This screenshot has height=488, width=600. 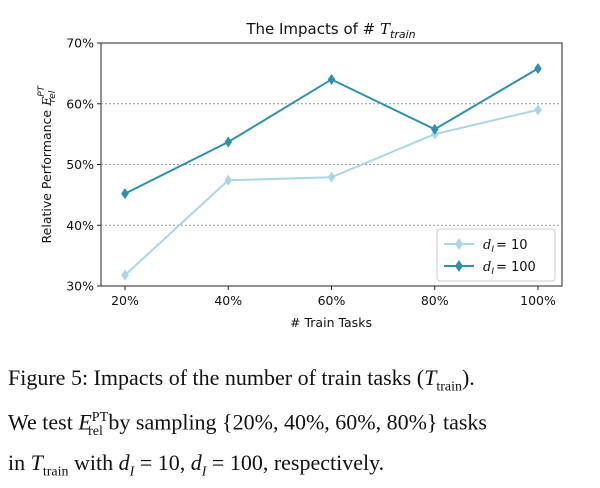 What do you see at coordinates (80, 103) in the screenshot?
I see `y-tick-label: 60%` at bounding box center [80, 103].